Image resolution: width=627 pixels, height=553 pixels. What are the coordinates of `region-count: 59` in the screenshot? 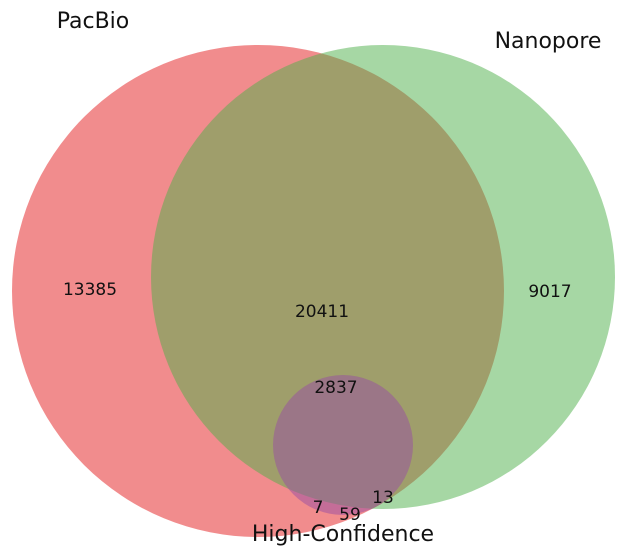 It's located at (350, 515).